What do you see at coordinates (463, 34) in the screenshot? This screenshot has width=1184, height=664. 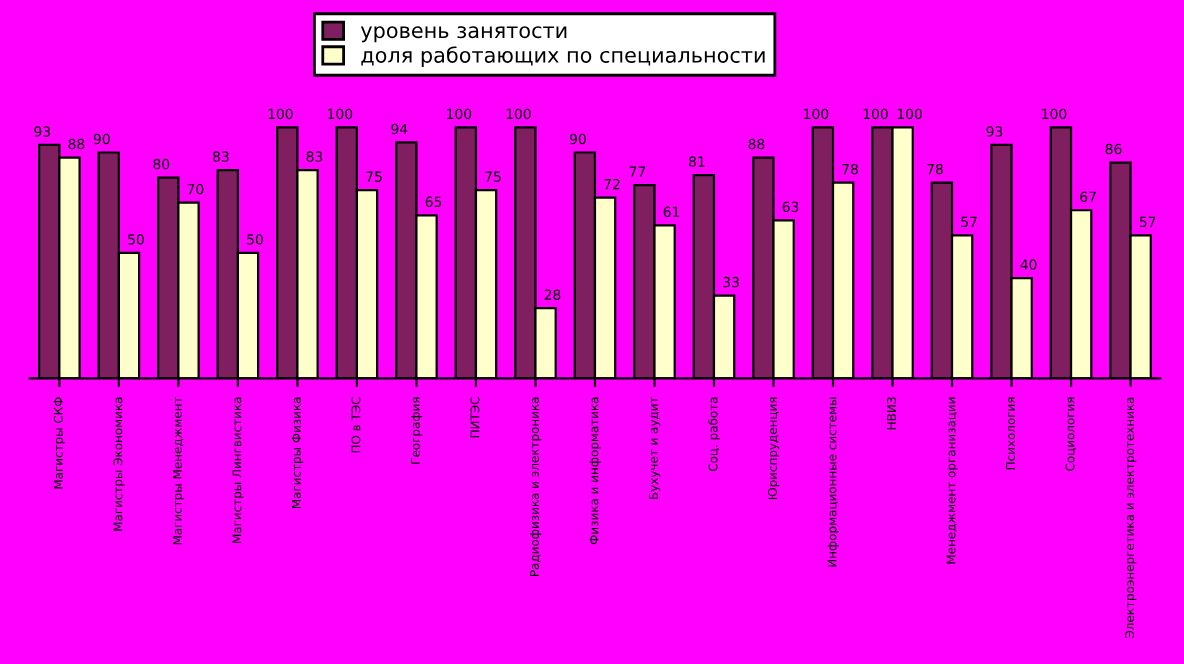 I see `legend-label: уровень занятости` at bounding box center [463, 34].